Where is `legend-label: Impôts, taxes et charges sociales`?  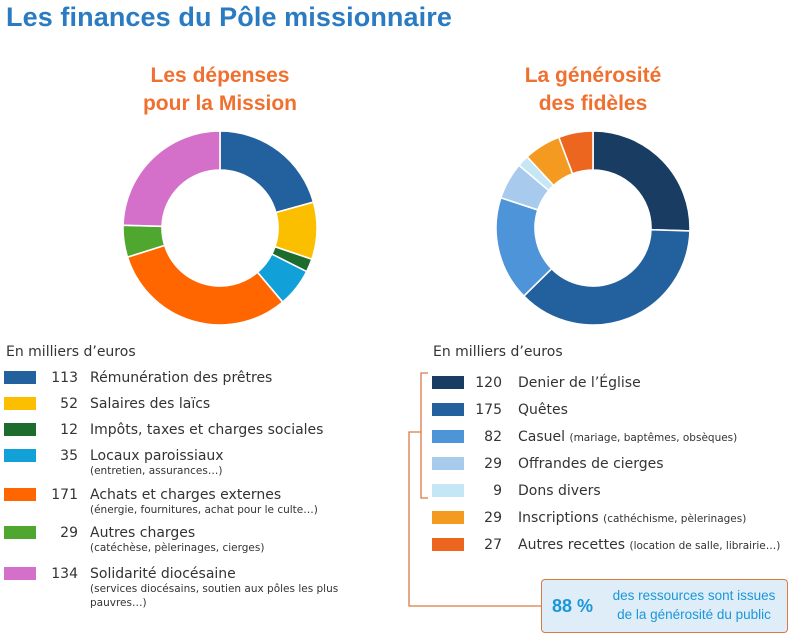
legend-label: Impôts, taxes et charges sociales is located at coordinates (207, 430).